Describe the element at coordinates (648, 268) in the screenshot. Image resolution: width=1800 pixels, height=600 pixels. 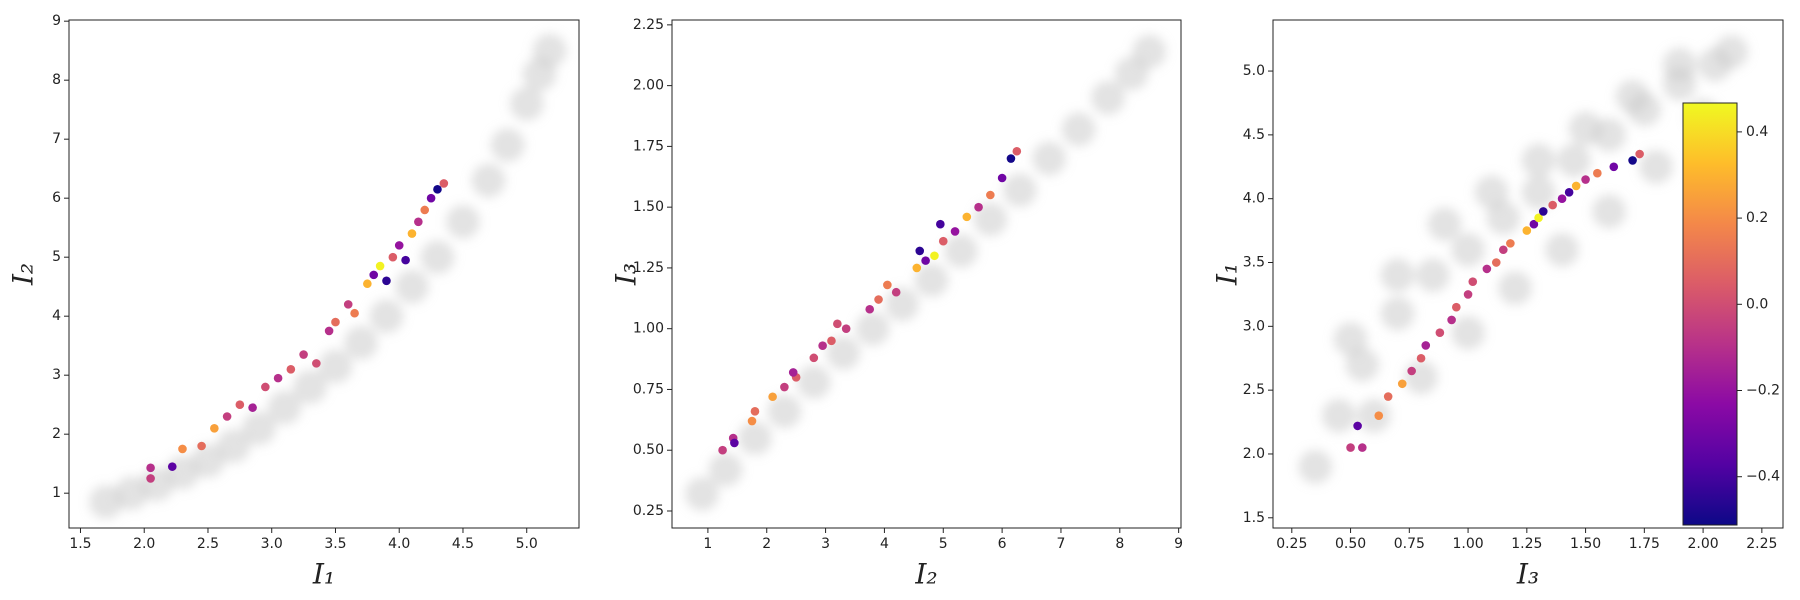
I see `y-tick-label: 1.25` at that location.